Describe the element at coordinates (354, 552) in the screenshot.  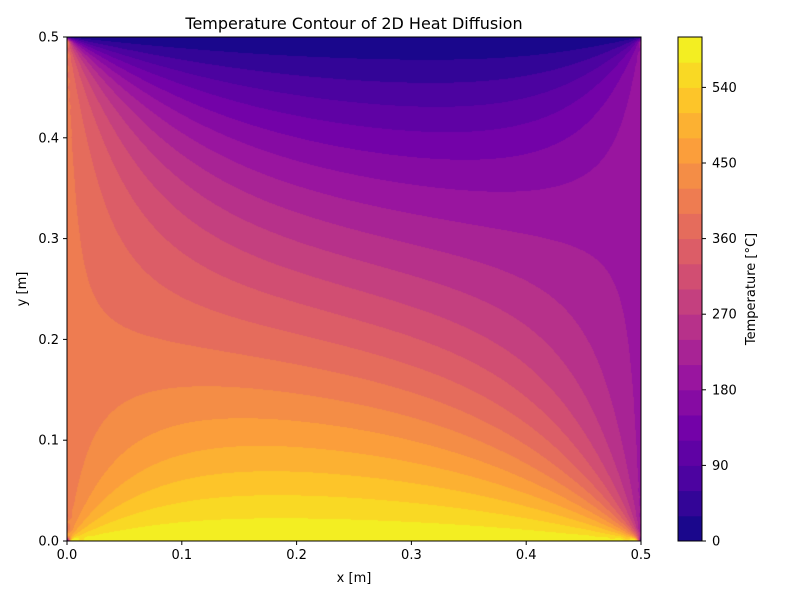
I see `x-axis: 0.0 0.1 0.2 0.3 0.4 0.5` at that location.